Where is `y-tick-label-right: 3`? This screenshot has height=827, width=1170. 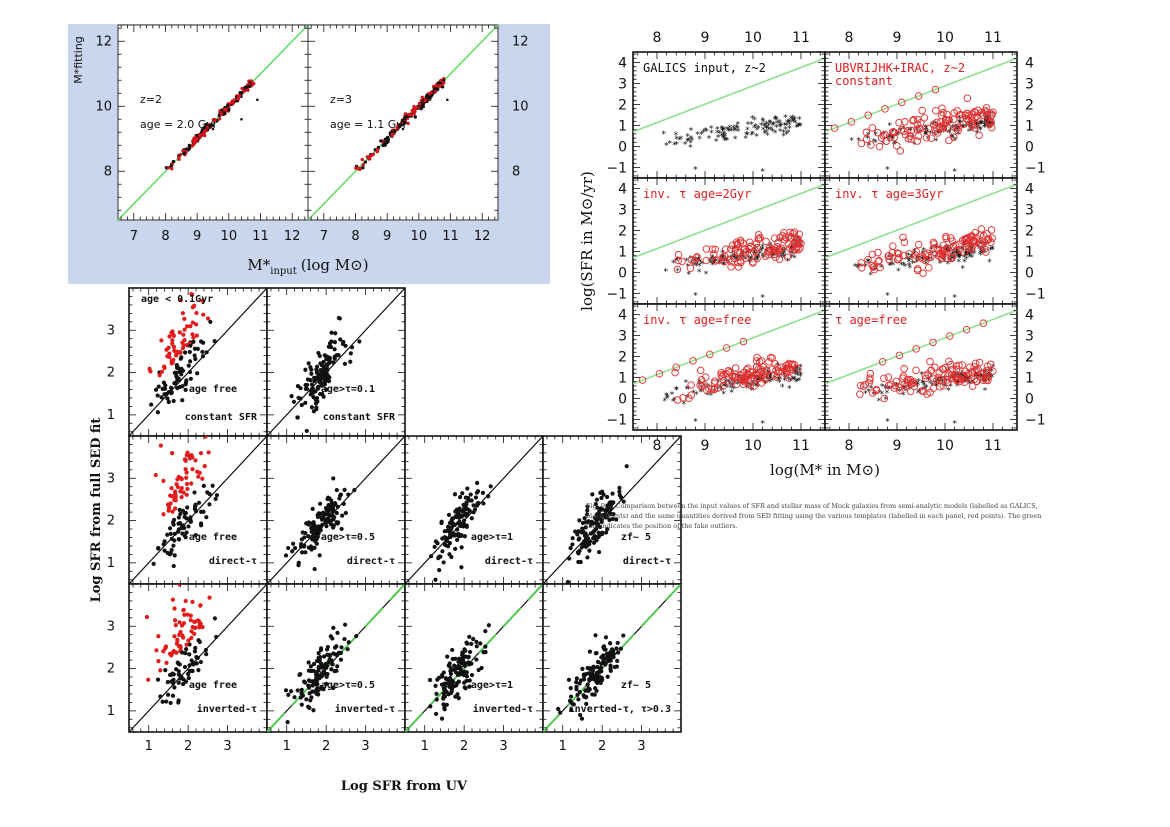
y-tick-label-right: 3 is located at coordinates (1029, 85).